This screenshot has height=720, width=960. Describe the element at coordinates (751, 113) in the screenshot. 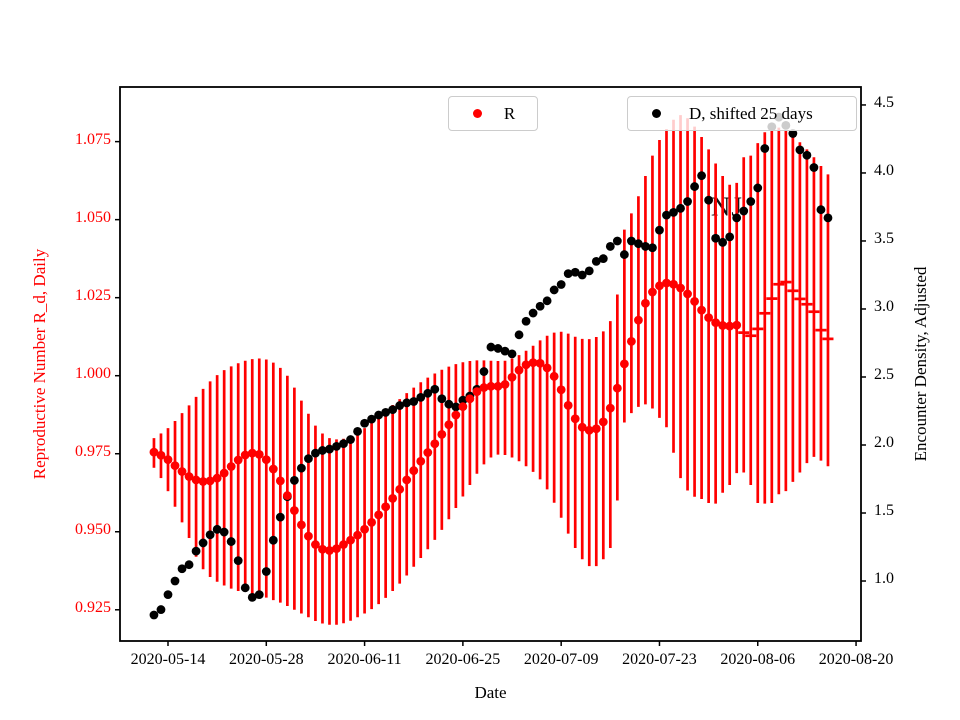

I see `legend-d-label: D, shifted 25 days` at that location.